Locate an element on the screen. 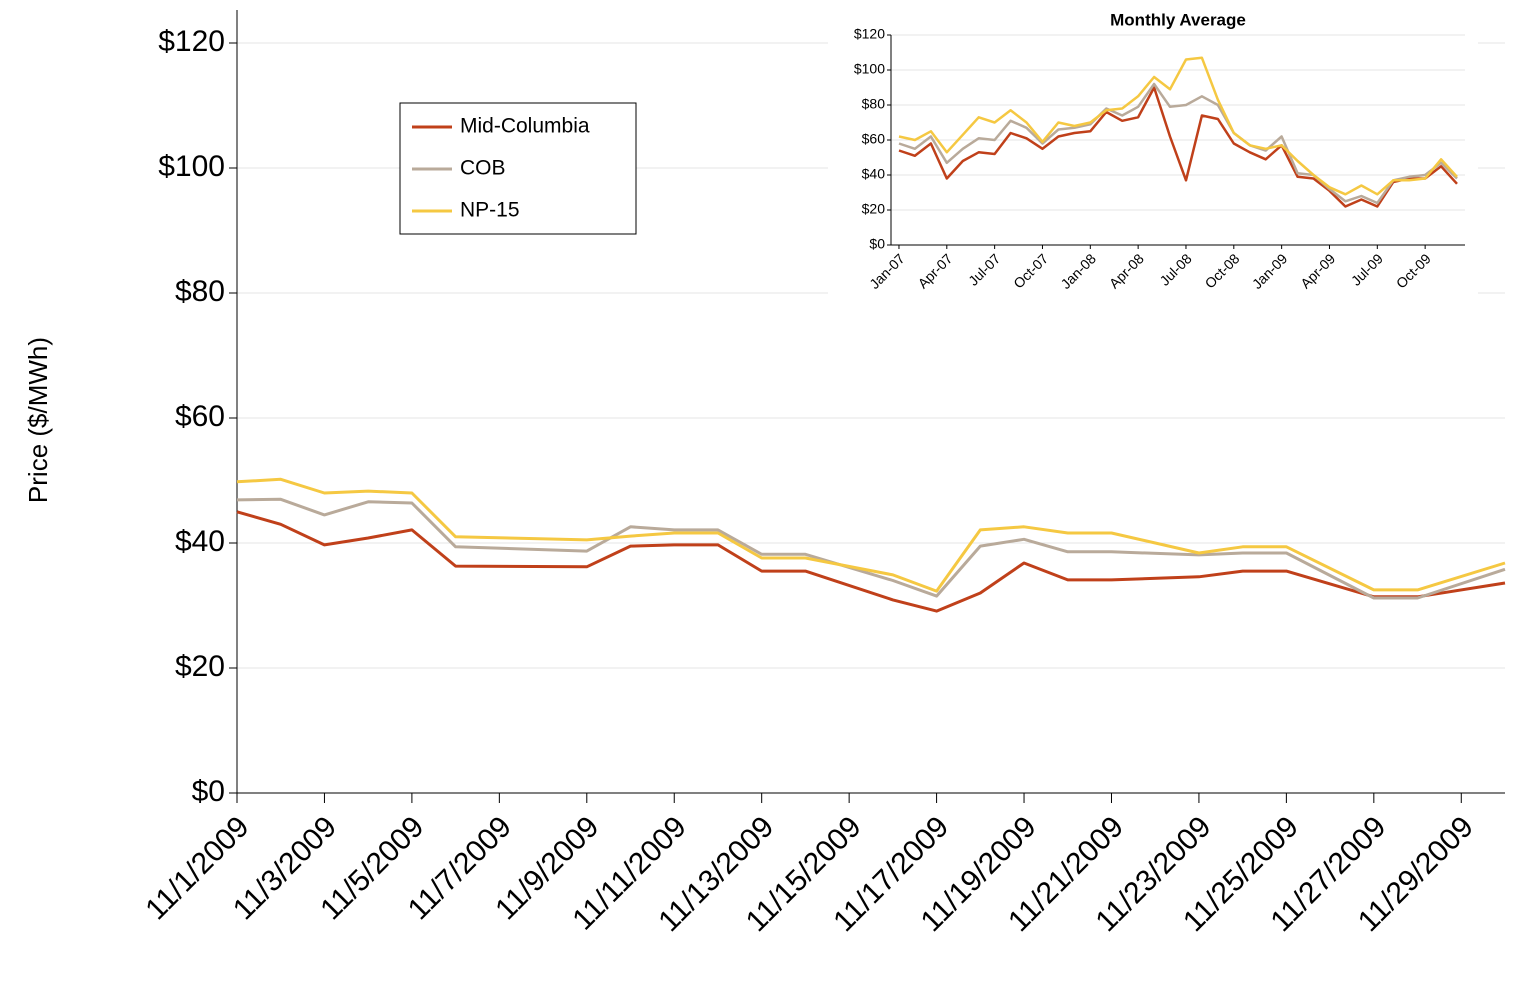  chart-title: Monthly Average is located at coordinates (1178, 19).